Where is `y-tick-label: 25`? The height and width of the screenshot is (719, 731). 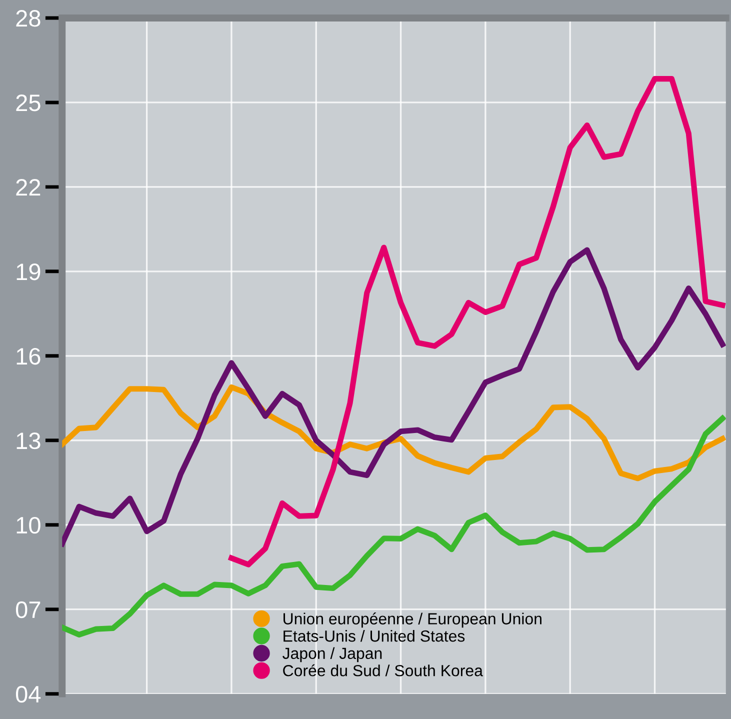
y-tick-label: 25 is located at coordinates (28, 103).